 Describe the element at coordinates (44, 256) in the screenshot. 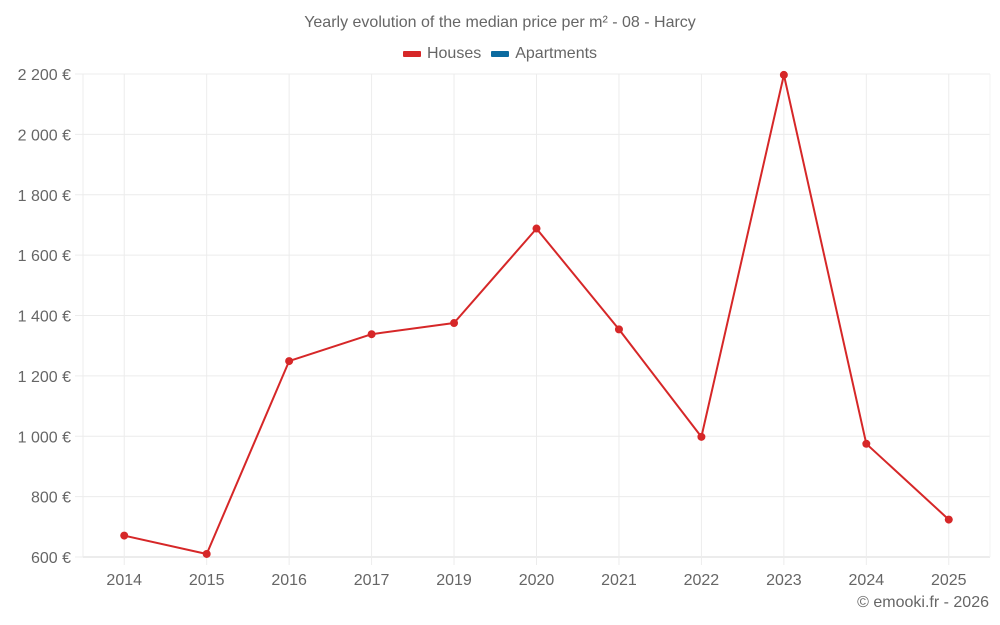

I see `y-tick-label: 1 600 €` at that location.